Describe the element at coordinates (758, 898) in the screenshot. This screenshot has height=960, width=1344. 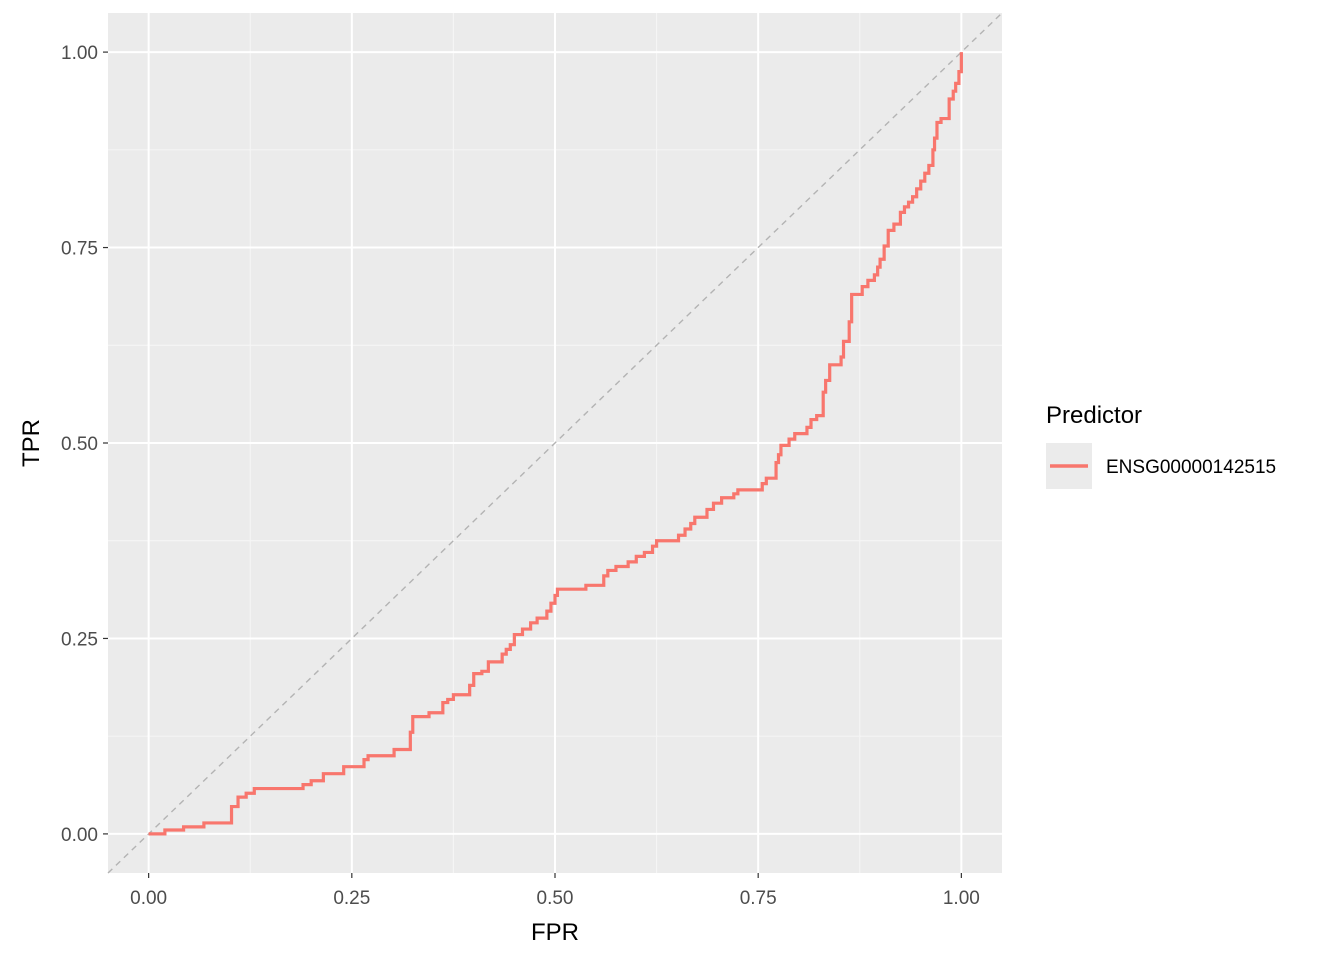
I see `x-tick-label: 0.75` at that location.